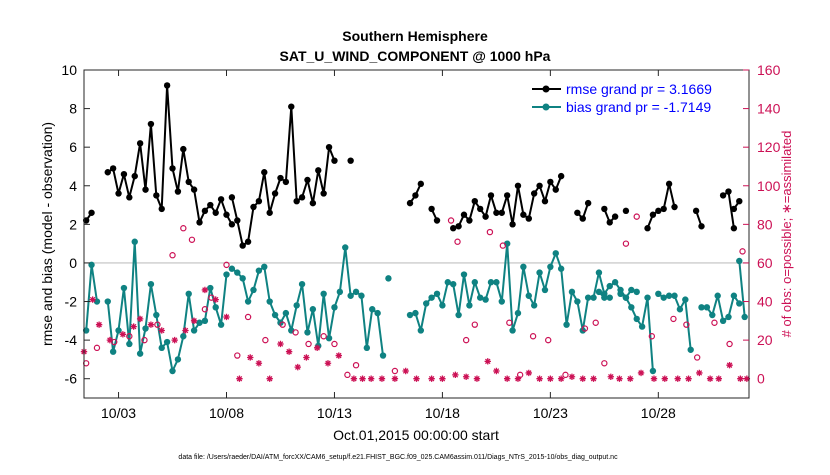 Image resolution: width=830 pixels, height=475 pixels. What do you see at coordinates (226, 413) in the screenshot?
I see `x-tick-label: 10/08` at bounding box center [226, 413].